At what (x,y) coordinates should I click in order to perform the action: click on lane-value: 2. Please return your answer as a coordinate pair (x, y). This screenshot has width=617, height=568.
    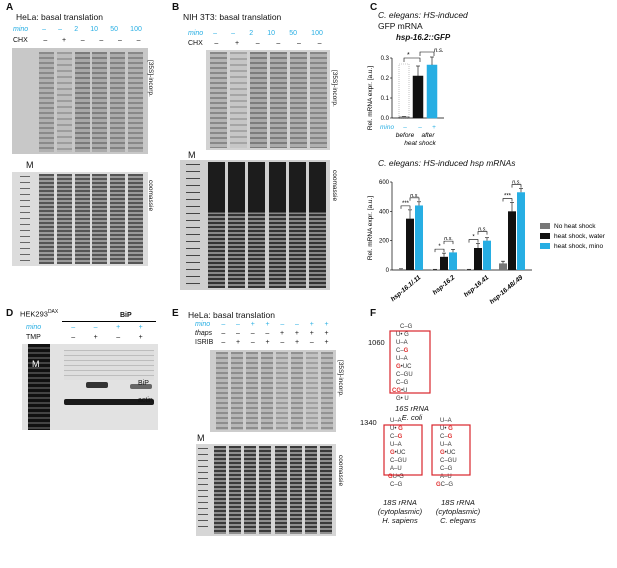
    Looking at the image, I should click on (76, 29).